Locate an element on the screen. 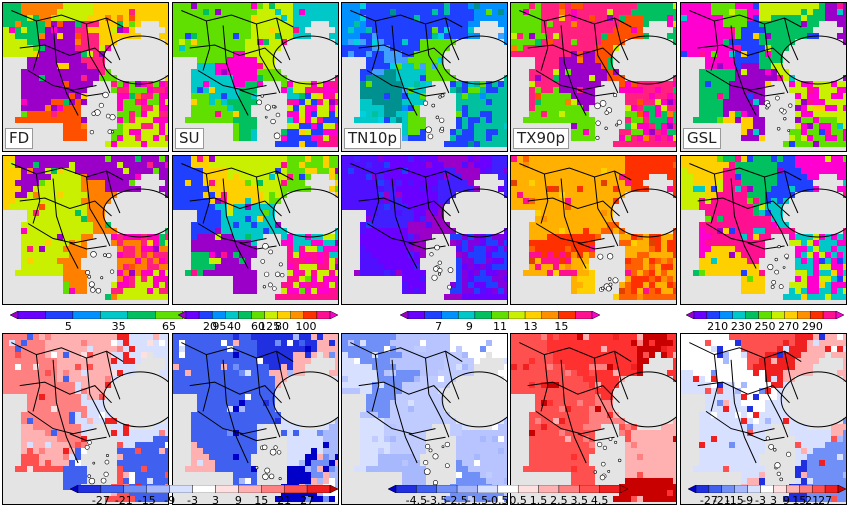 The width and height of the screenshot is (850, 509). map-panel-gsl: GSL is located at coordinates (763, 77).